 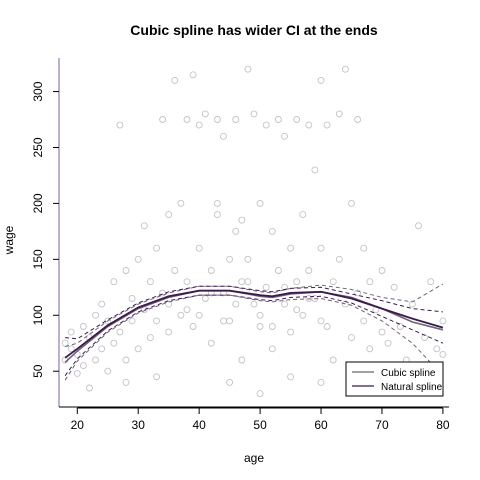 What do you see at coordinates (254, 312) in the screenshot?
I see `natural-upper-ci` at bounding box center [254, 312].